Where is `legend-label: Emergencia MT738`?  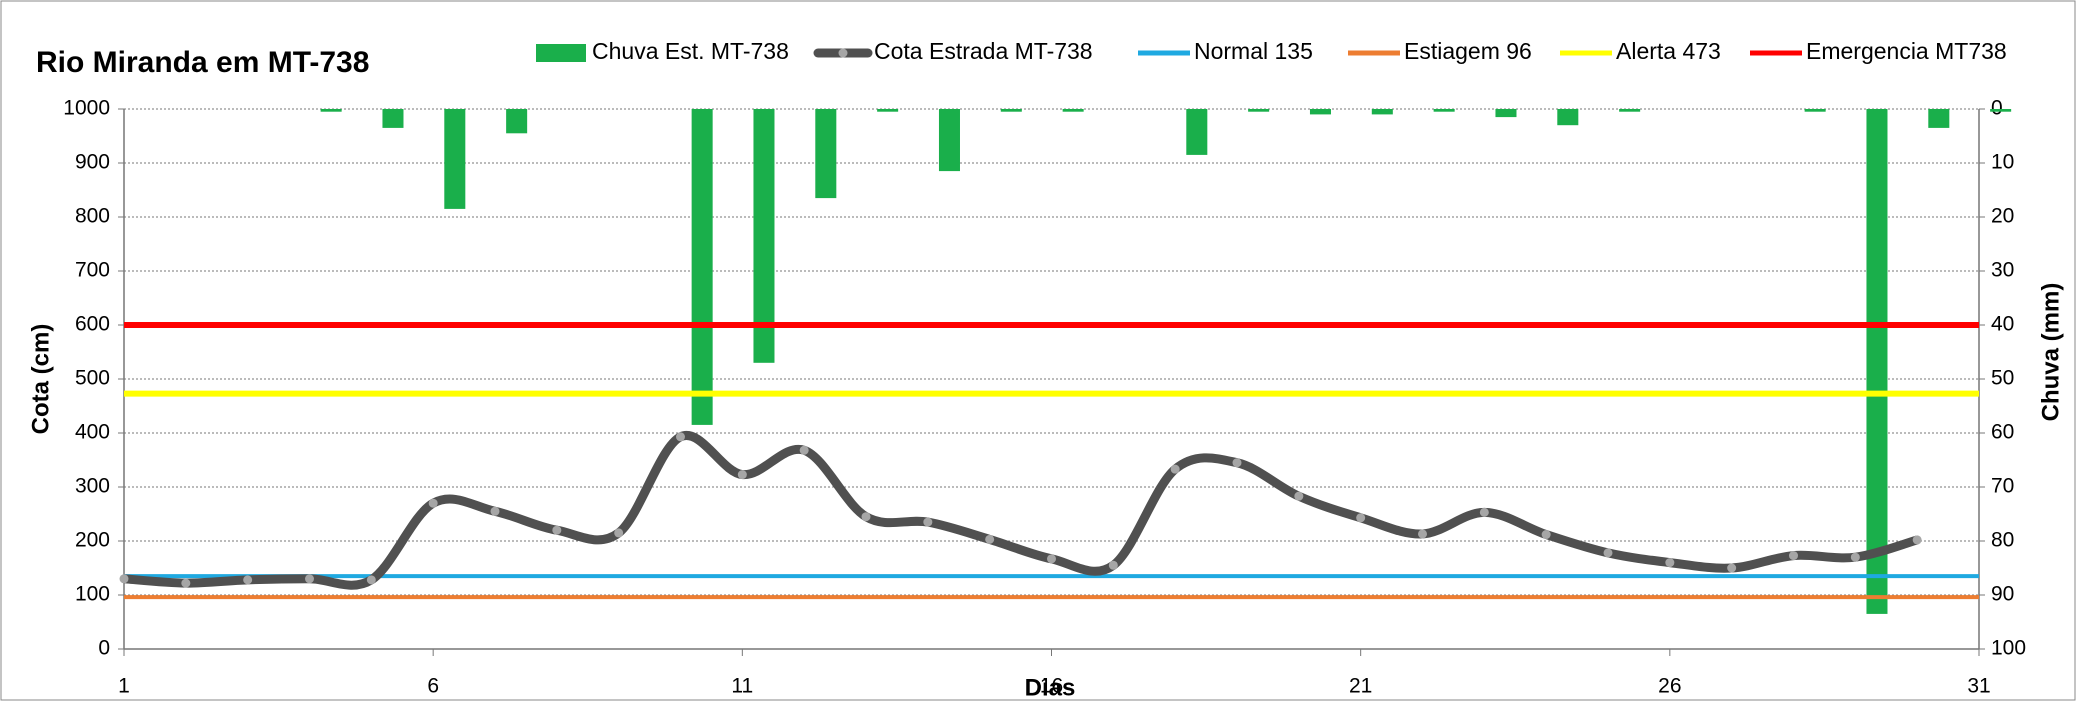
legend-label: Emergencia MT738 is located at coordinates (1906, 51).